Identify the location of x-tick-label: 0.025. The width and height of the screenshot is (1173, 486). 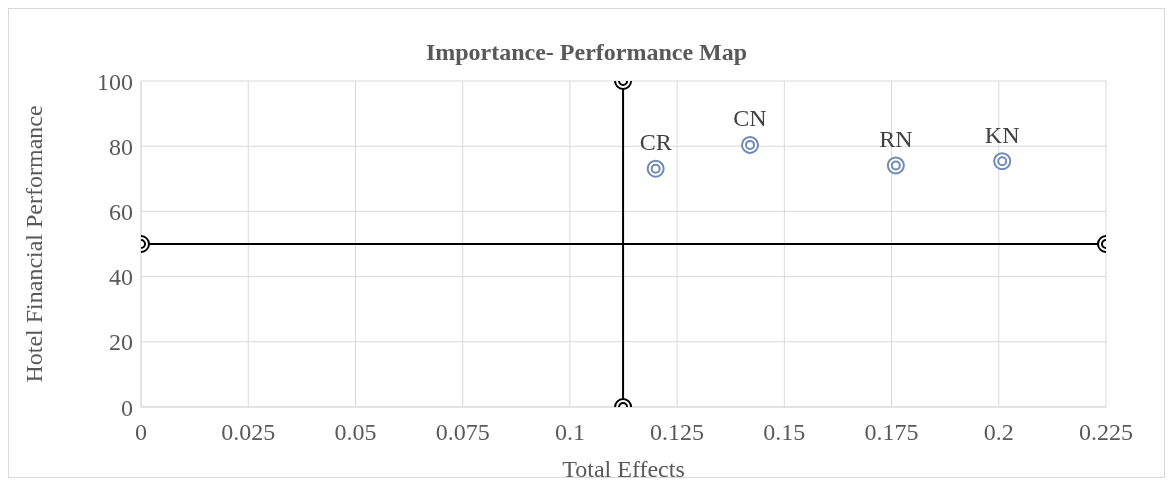
(248, 432).